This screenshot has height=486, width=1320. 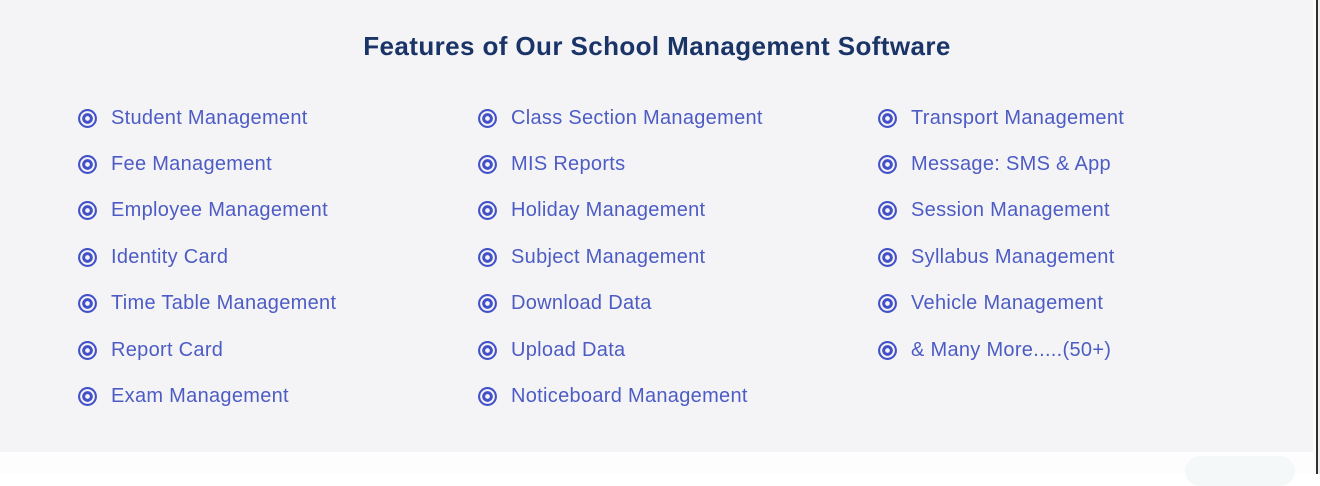 I want to click on list-item: Student Management, so click(x=277, y=118).